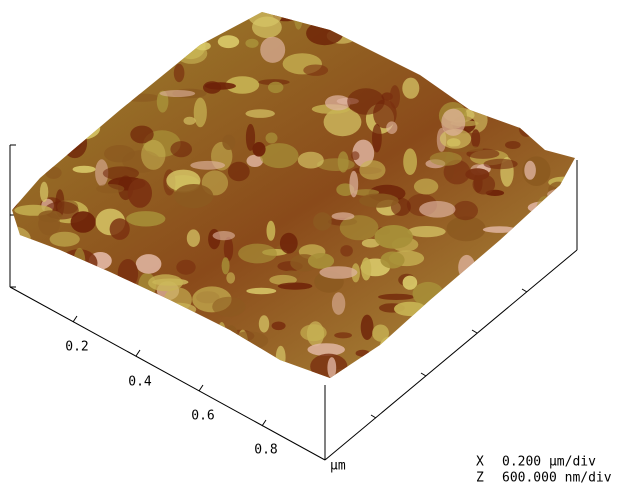  I want to click on x-tick-label: 0.6, so click(202, 416).